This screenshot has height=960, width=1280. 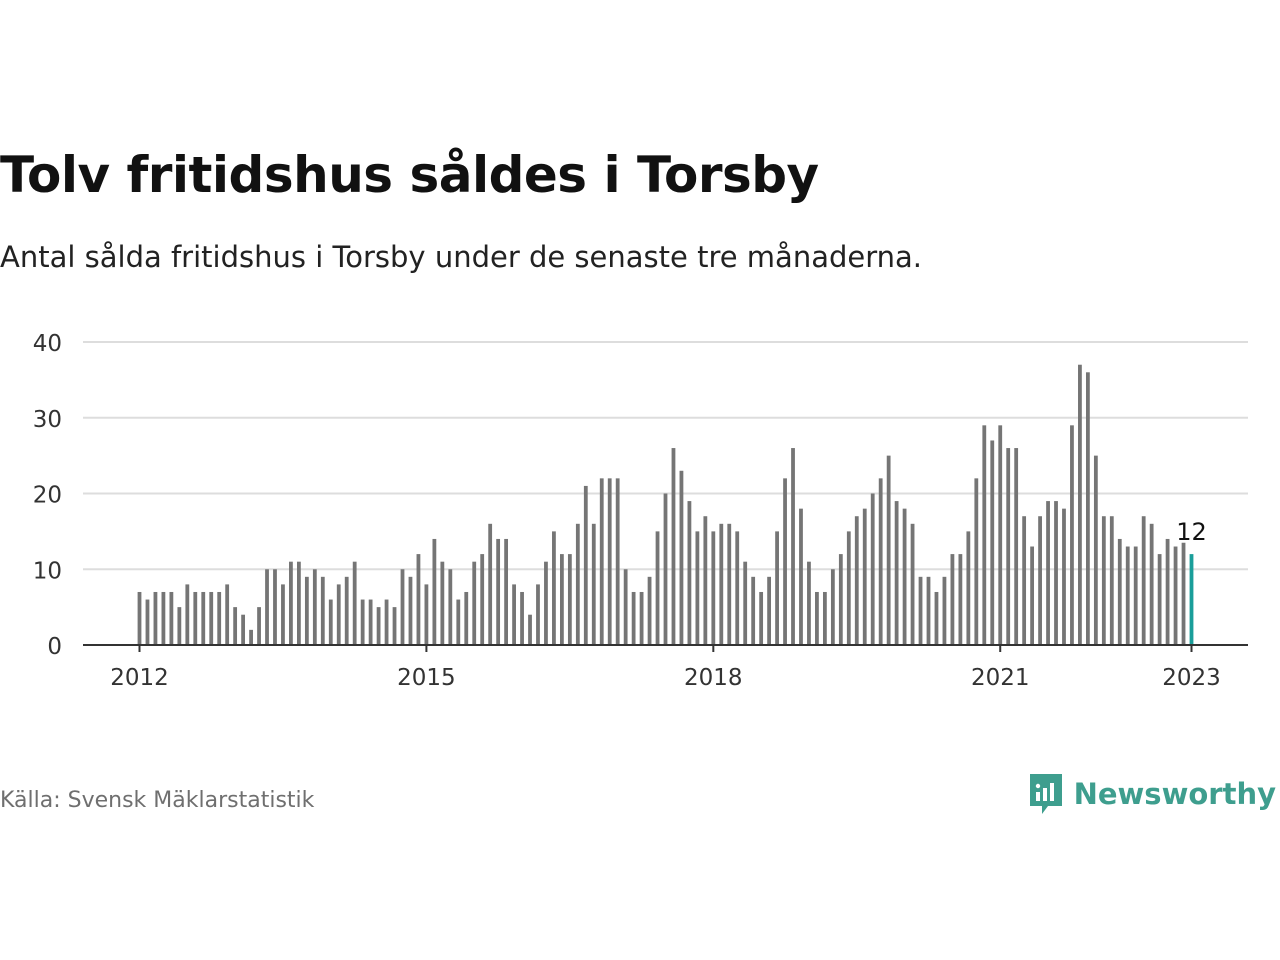 I want to click on x-tick-labels: 2012 2015 2018 2021 2023, so click(x=665, y=678).